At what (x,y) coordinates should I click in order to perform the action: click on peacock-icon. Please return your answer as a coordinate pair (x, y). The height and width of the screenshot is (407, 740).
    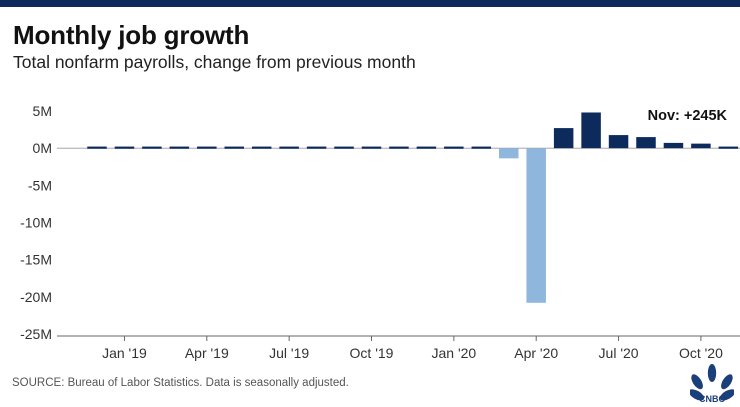
    Looking at the image, I should click on (712, 382).